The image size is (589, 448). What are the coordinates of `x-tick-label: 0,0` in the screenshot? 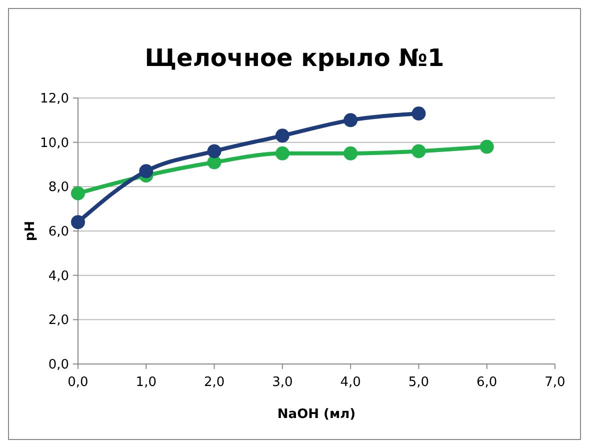 It's located at (78, 382).